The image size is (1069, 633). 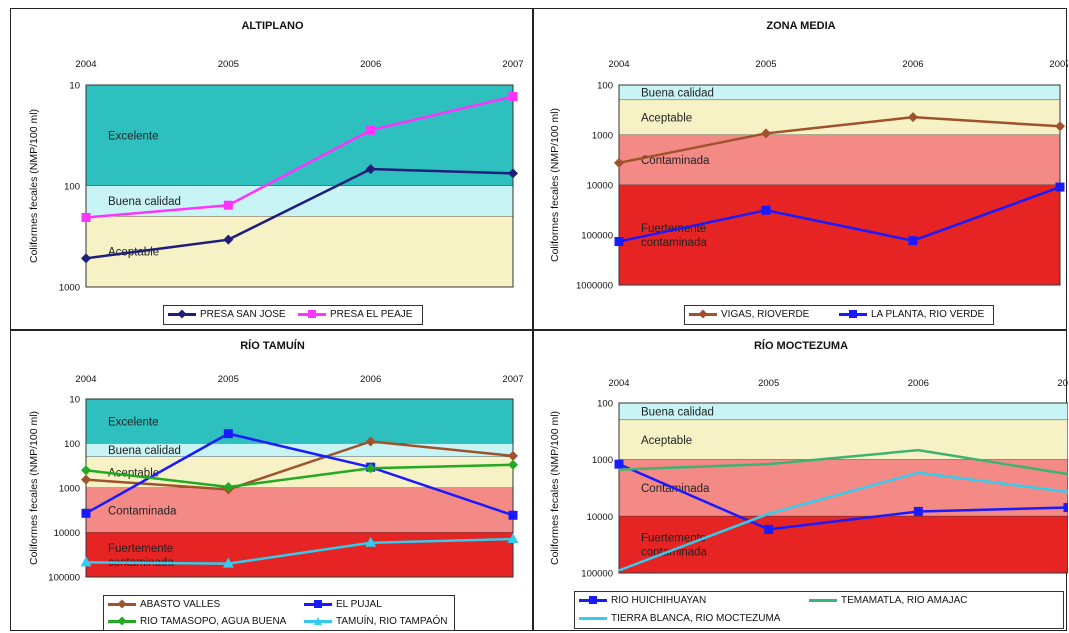 What do you see at coordinates (888, 600) in the screenshot?
I see `legend-item: TEMAMATLA, RIO AMAJAC` at bounding box center [888, 600].